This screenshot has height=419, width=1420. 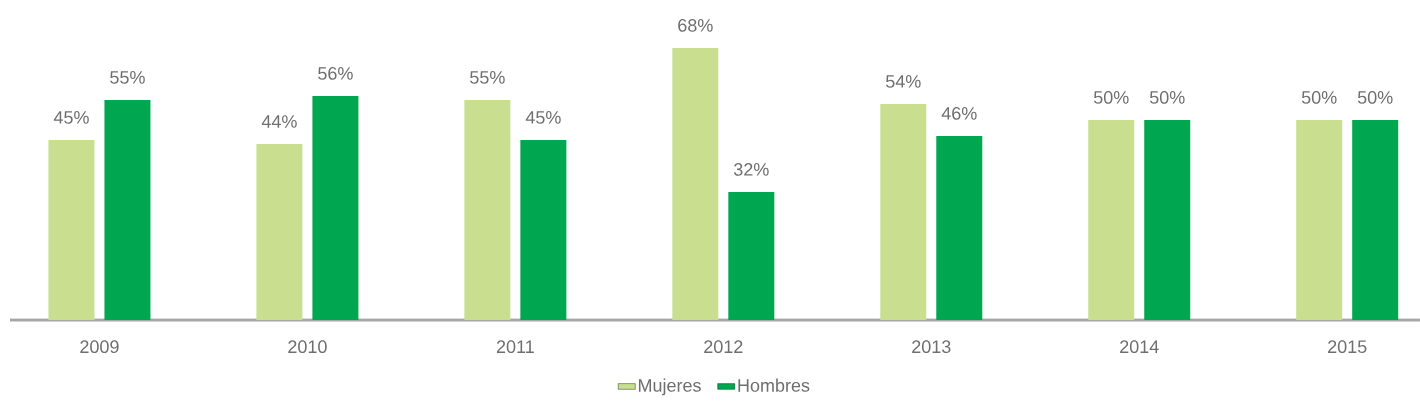 I want to click on x-tick-label: 2015, so click(x=1347, y=347).